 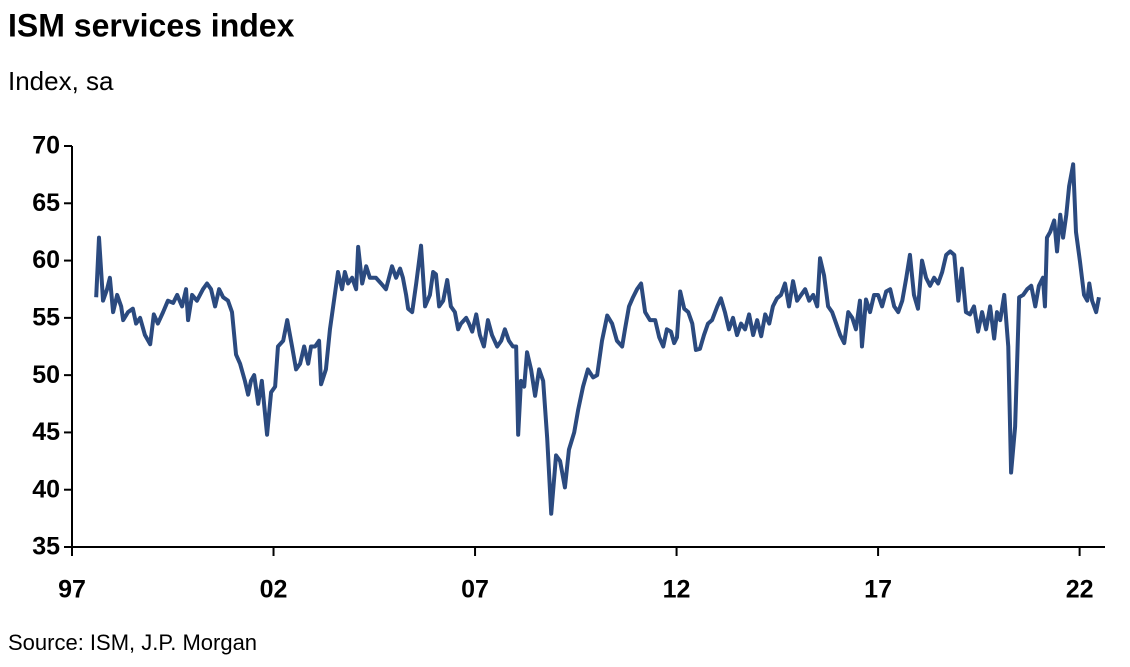 I want to click on x-tick-label: 97, so click(x=72, y=590).